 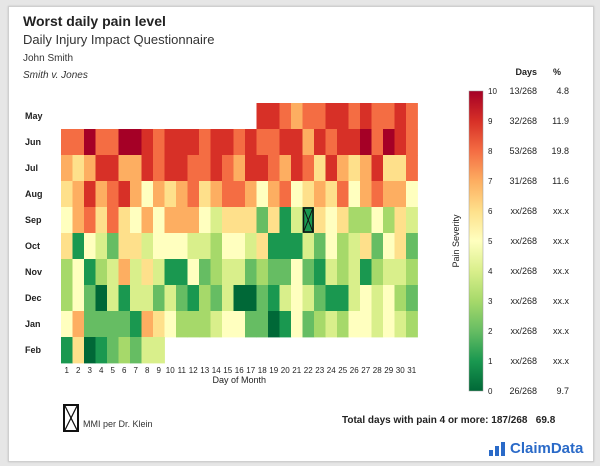 What do you see at coordinates (388, 370) in the screenshot?
I see `x-tick-label-29: 29` at bounding box center [388, 370].